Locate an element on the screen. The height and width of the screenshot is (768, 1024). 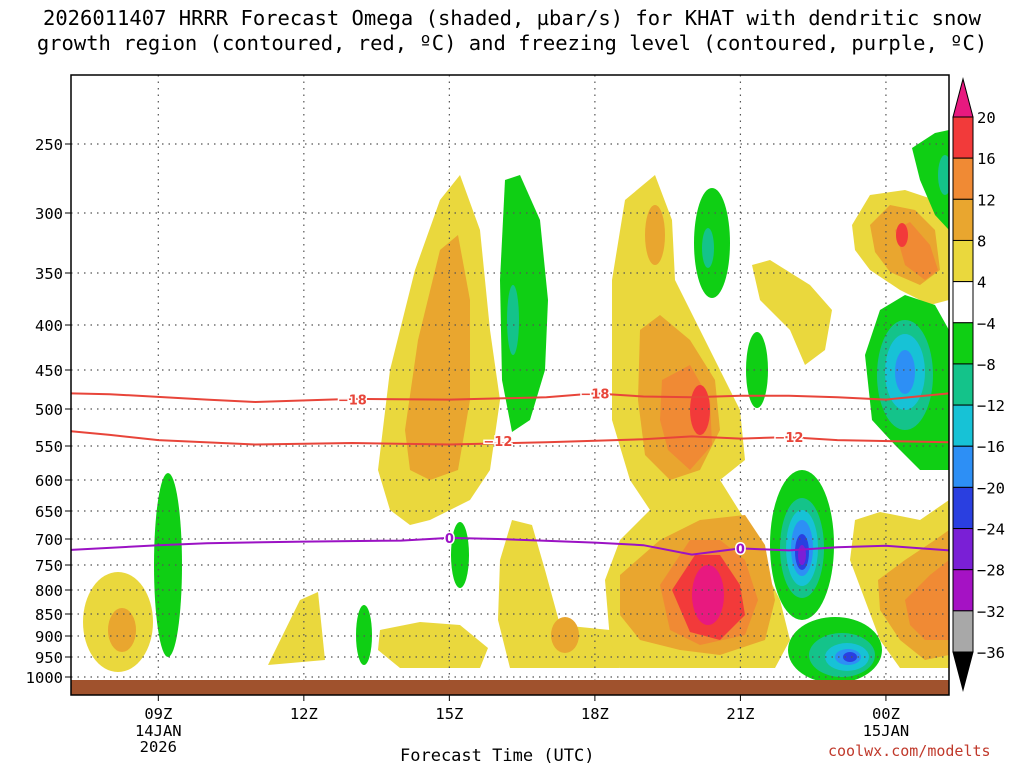
colorbar-label: 20 is located at coordinates (986, 118).